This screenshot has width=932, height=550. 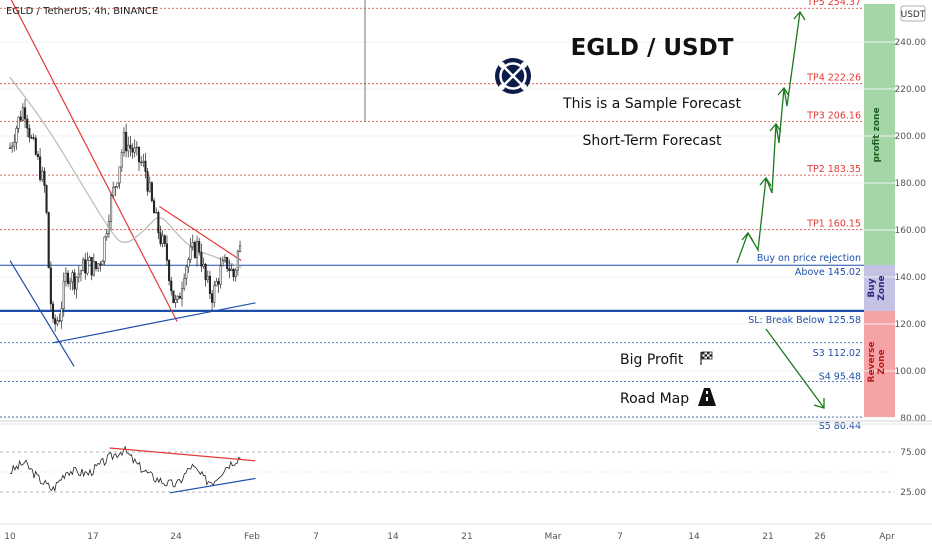 What do you see at coordinates (911, 43) in the screenshot?
I see `price-tick-label: 240.00` at bounding box center [911, 43].